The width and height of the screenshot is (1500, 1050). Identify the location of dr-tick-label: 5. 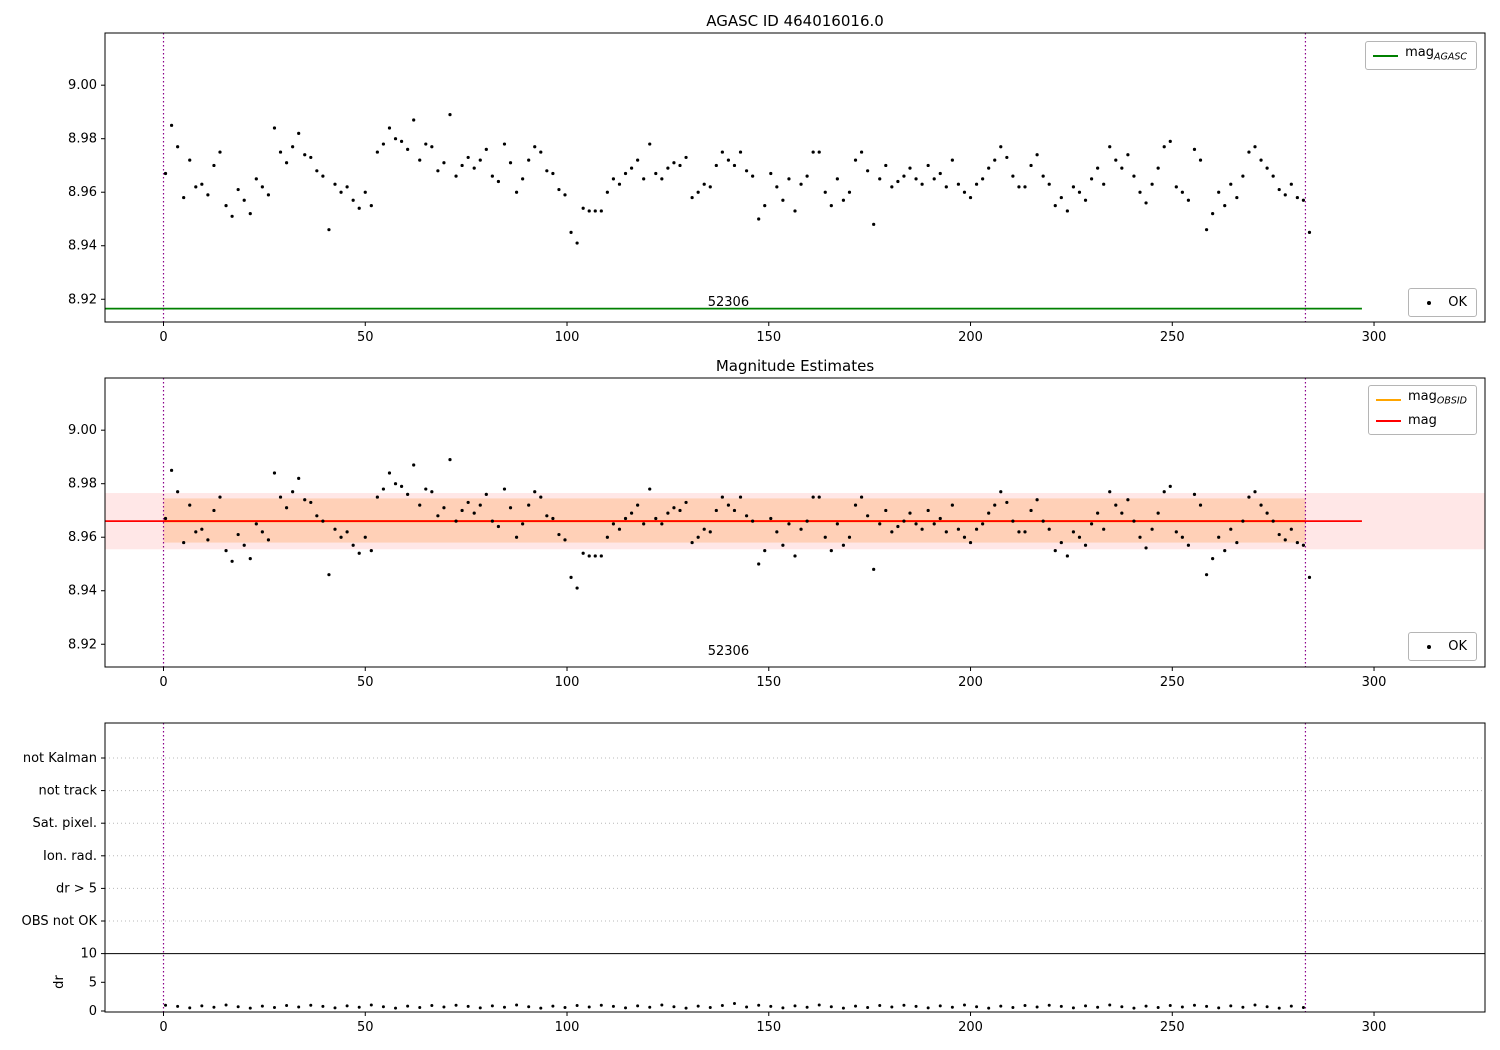
(93, 982).